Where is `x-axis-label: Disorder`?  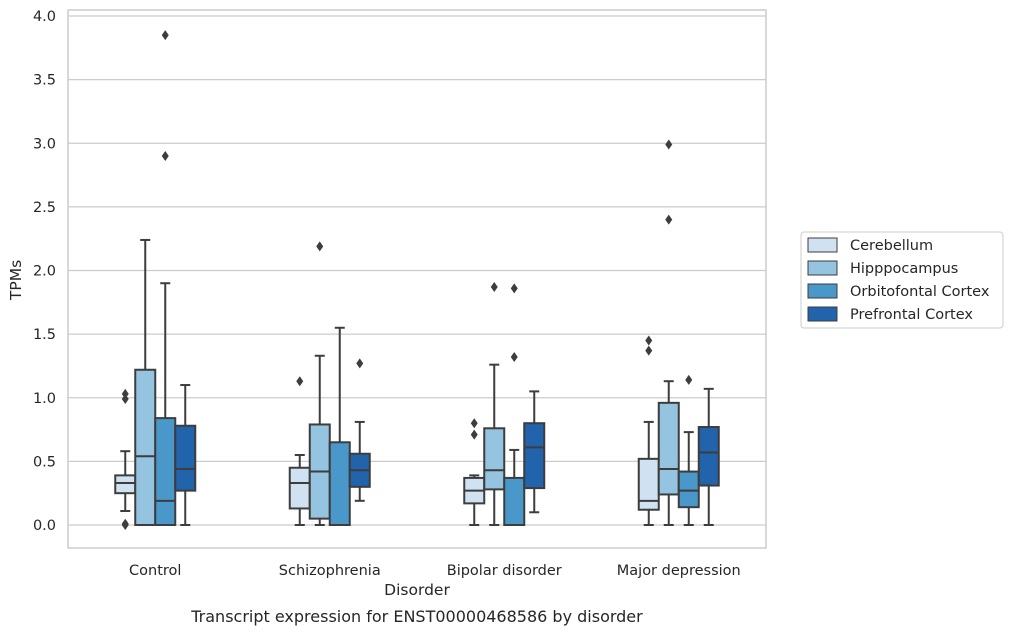
x-axis-label: Disorder is located at coordinates (417, 590).